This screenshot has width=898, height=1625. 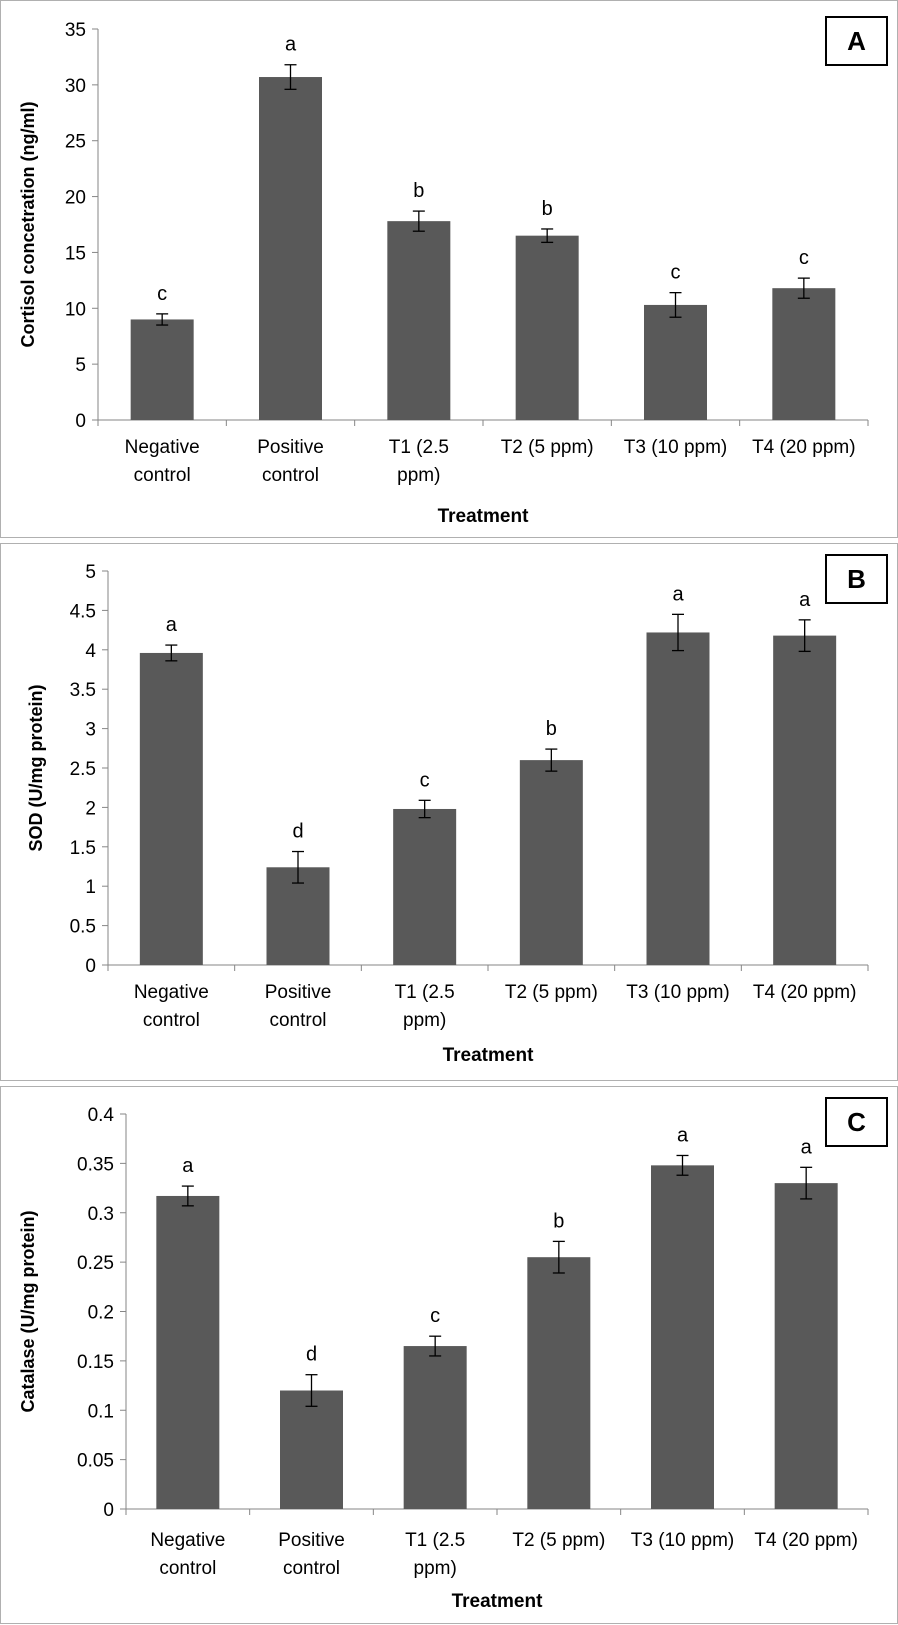 I want to click on y-axis-title: Catalase (U/mg protein), so click(x=28, y=1311).